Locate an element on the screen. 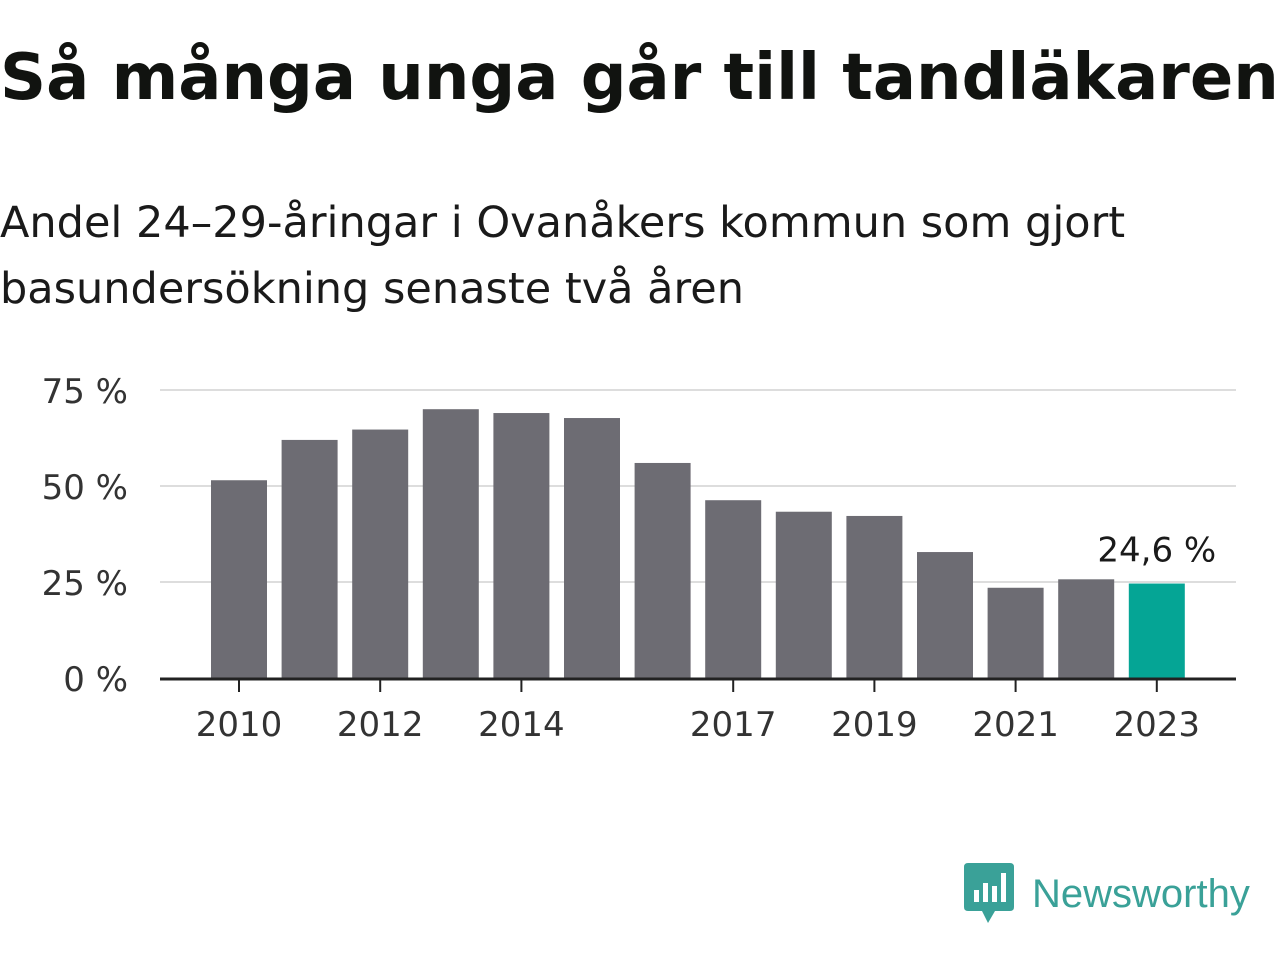  chart-title: Så många unga går till tandläkaren is located at coordinates (639, 78).